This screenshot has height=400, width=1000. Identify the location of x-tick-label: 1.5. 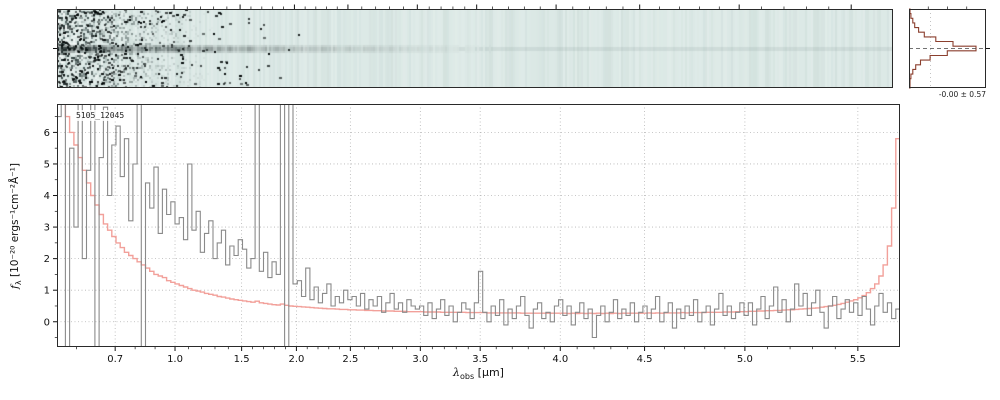
(242, 359).